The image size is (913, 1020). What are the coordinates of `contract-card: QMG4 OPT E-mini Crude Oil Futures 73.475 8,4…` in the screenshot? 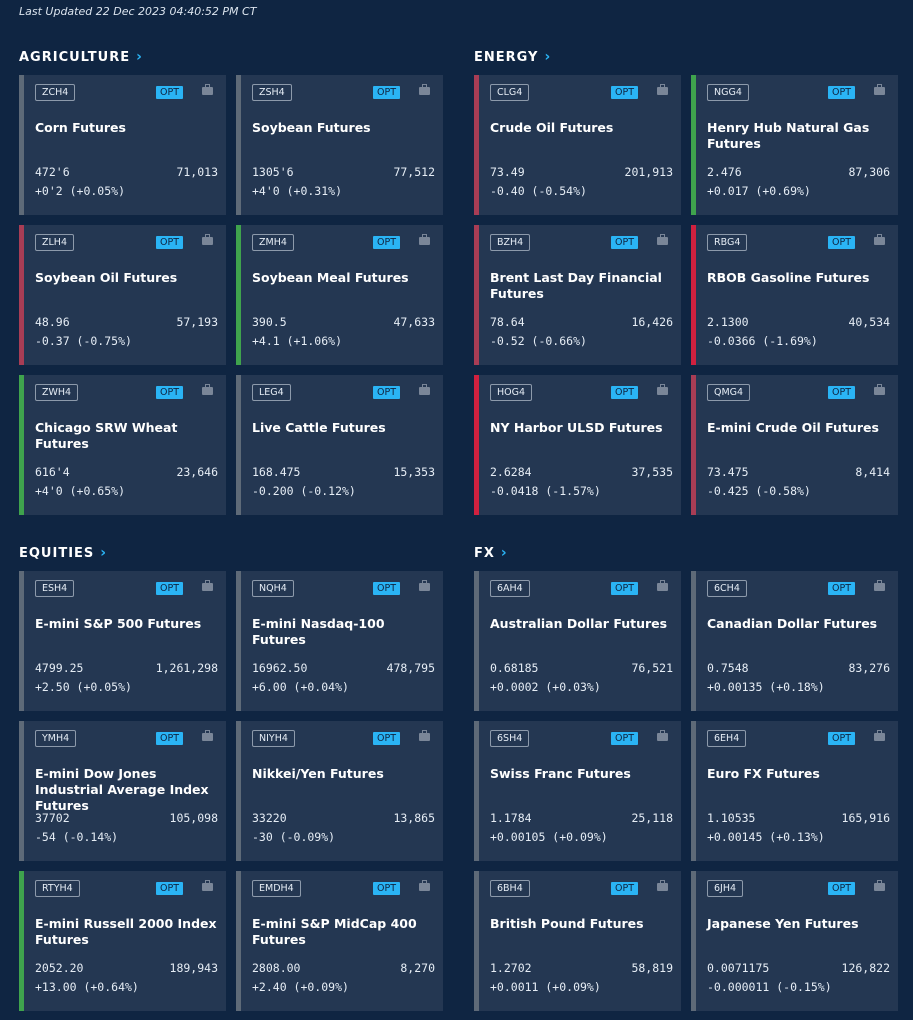 It's located at (794, 445).